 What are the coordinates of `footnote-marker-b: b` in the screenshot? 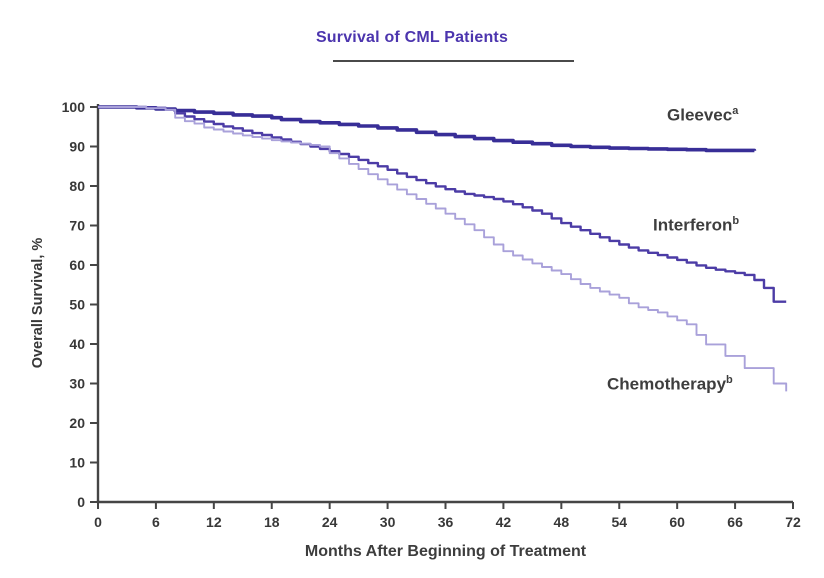 It's located at (736, 221).